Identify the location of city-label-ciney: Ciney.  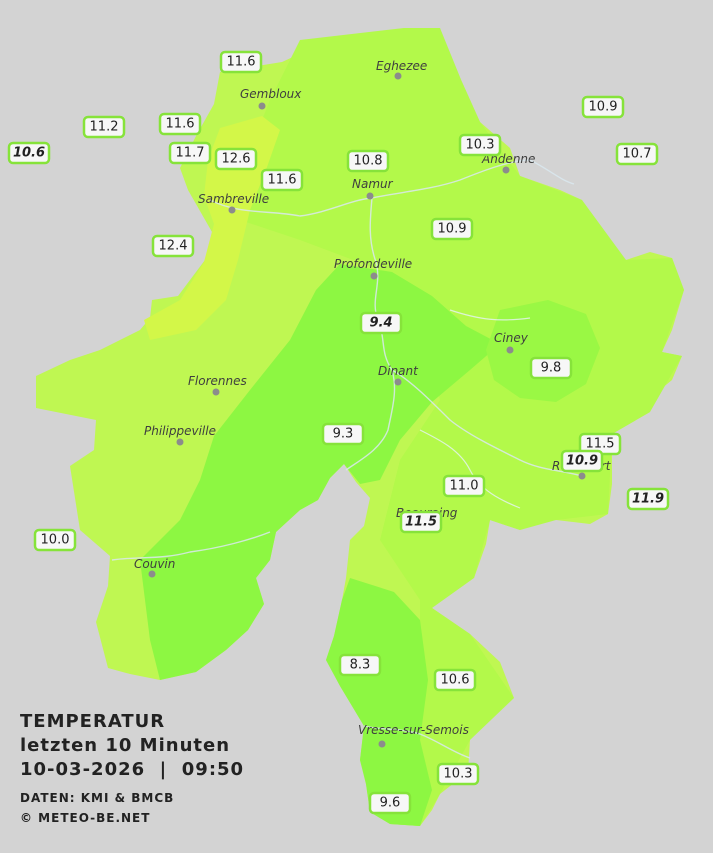
(511, 338).